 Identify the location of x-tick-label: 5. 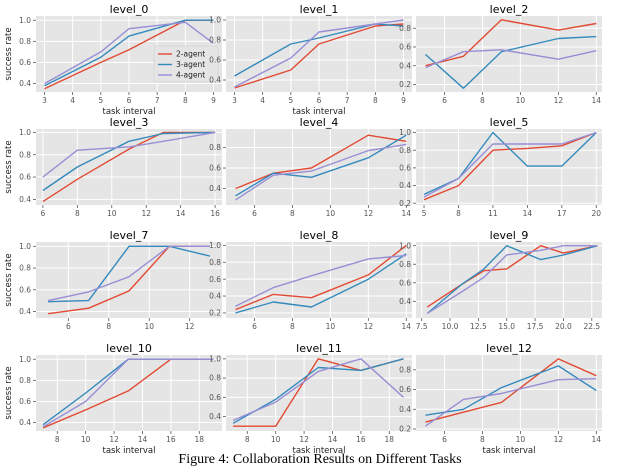
(100, 100).